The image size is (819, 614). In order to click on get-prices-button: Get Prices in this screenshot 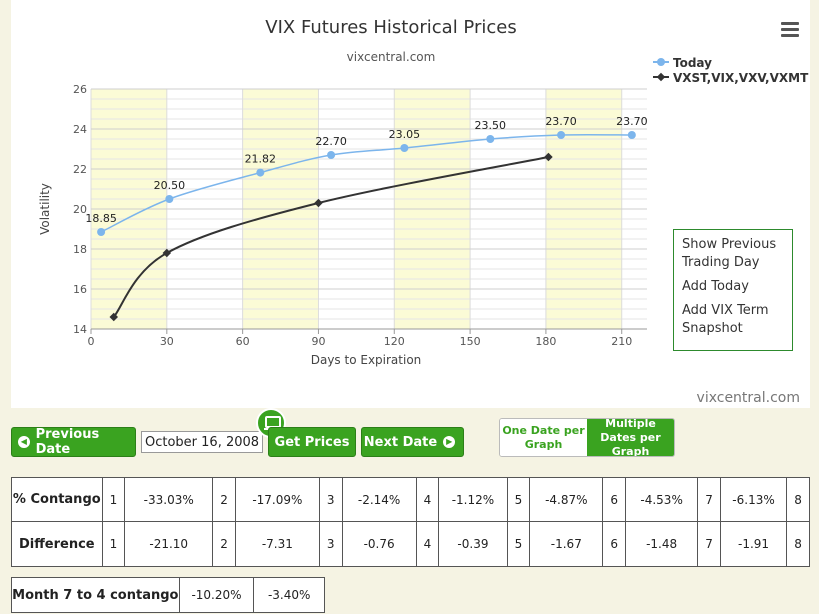, I will do `click(312, 442)`.